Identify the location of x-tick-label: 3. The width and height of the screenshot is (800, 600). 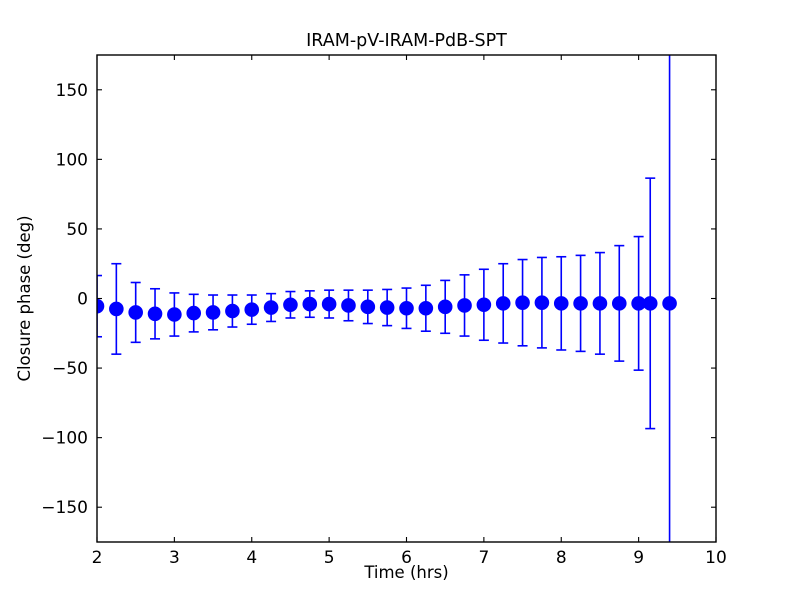
(174, 558).